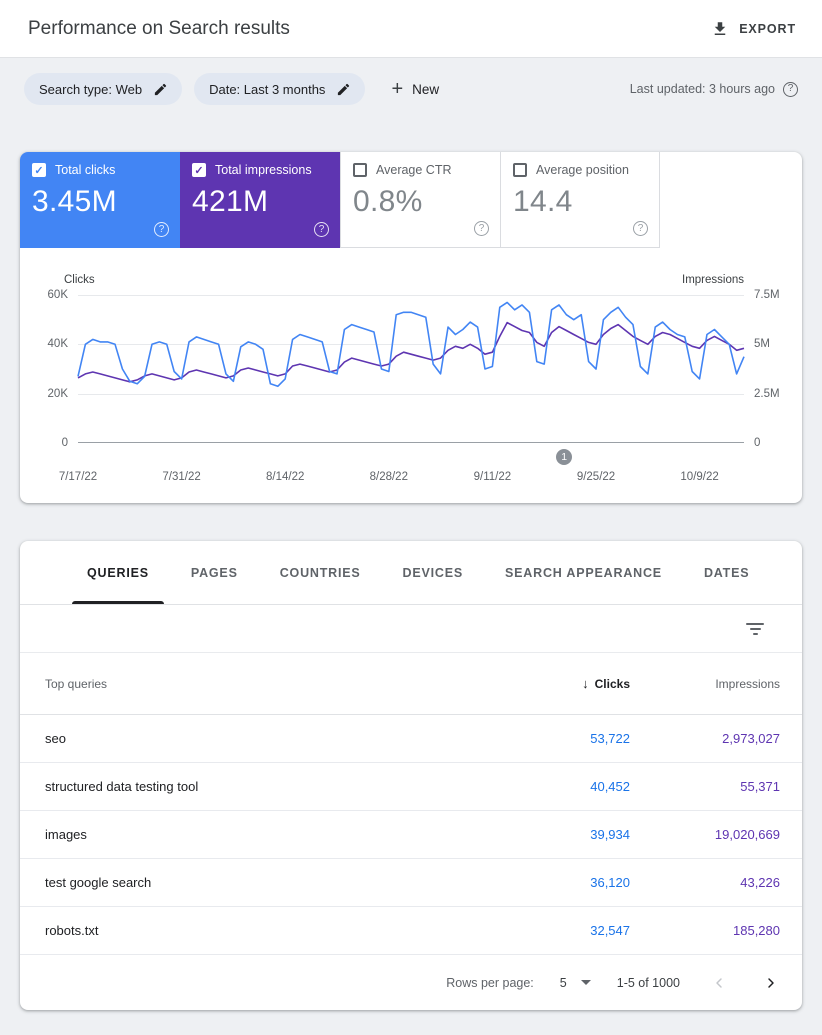  What do you see at coordinates (79, 280) in the screenshot?
I see `left-axis-title: Clicks` at bounding box center [79, 280].